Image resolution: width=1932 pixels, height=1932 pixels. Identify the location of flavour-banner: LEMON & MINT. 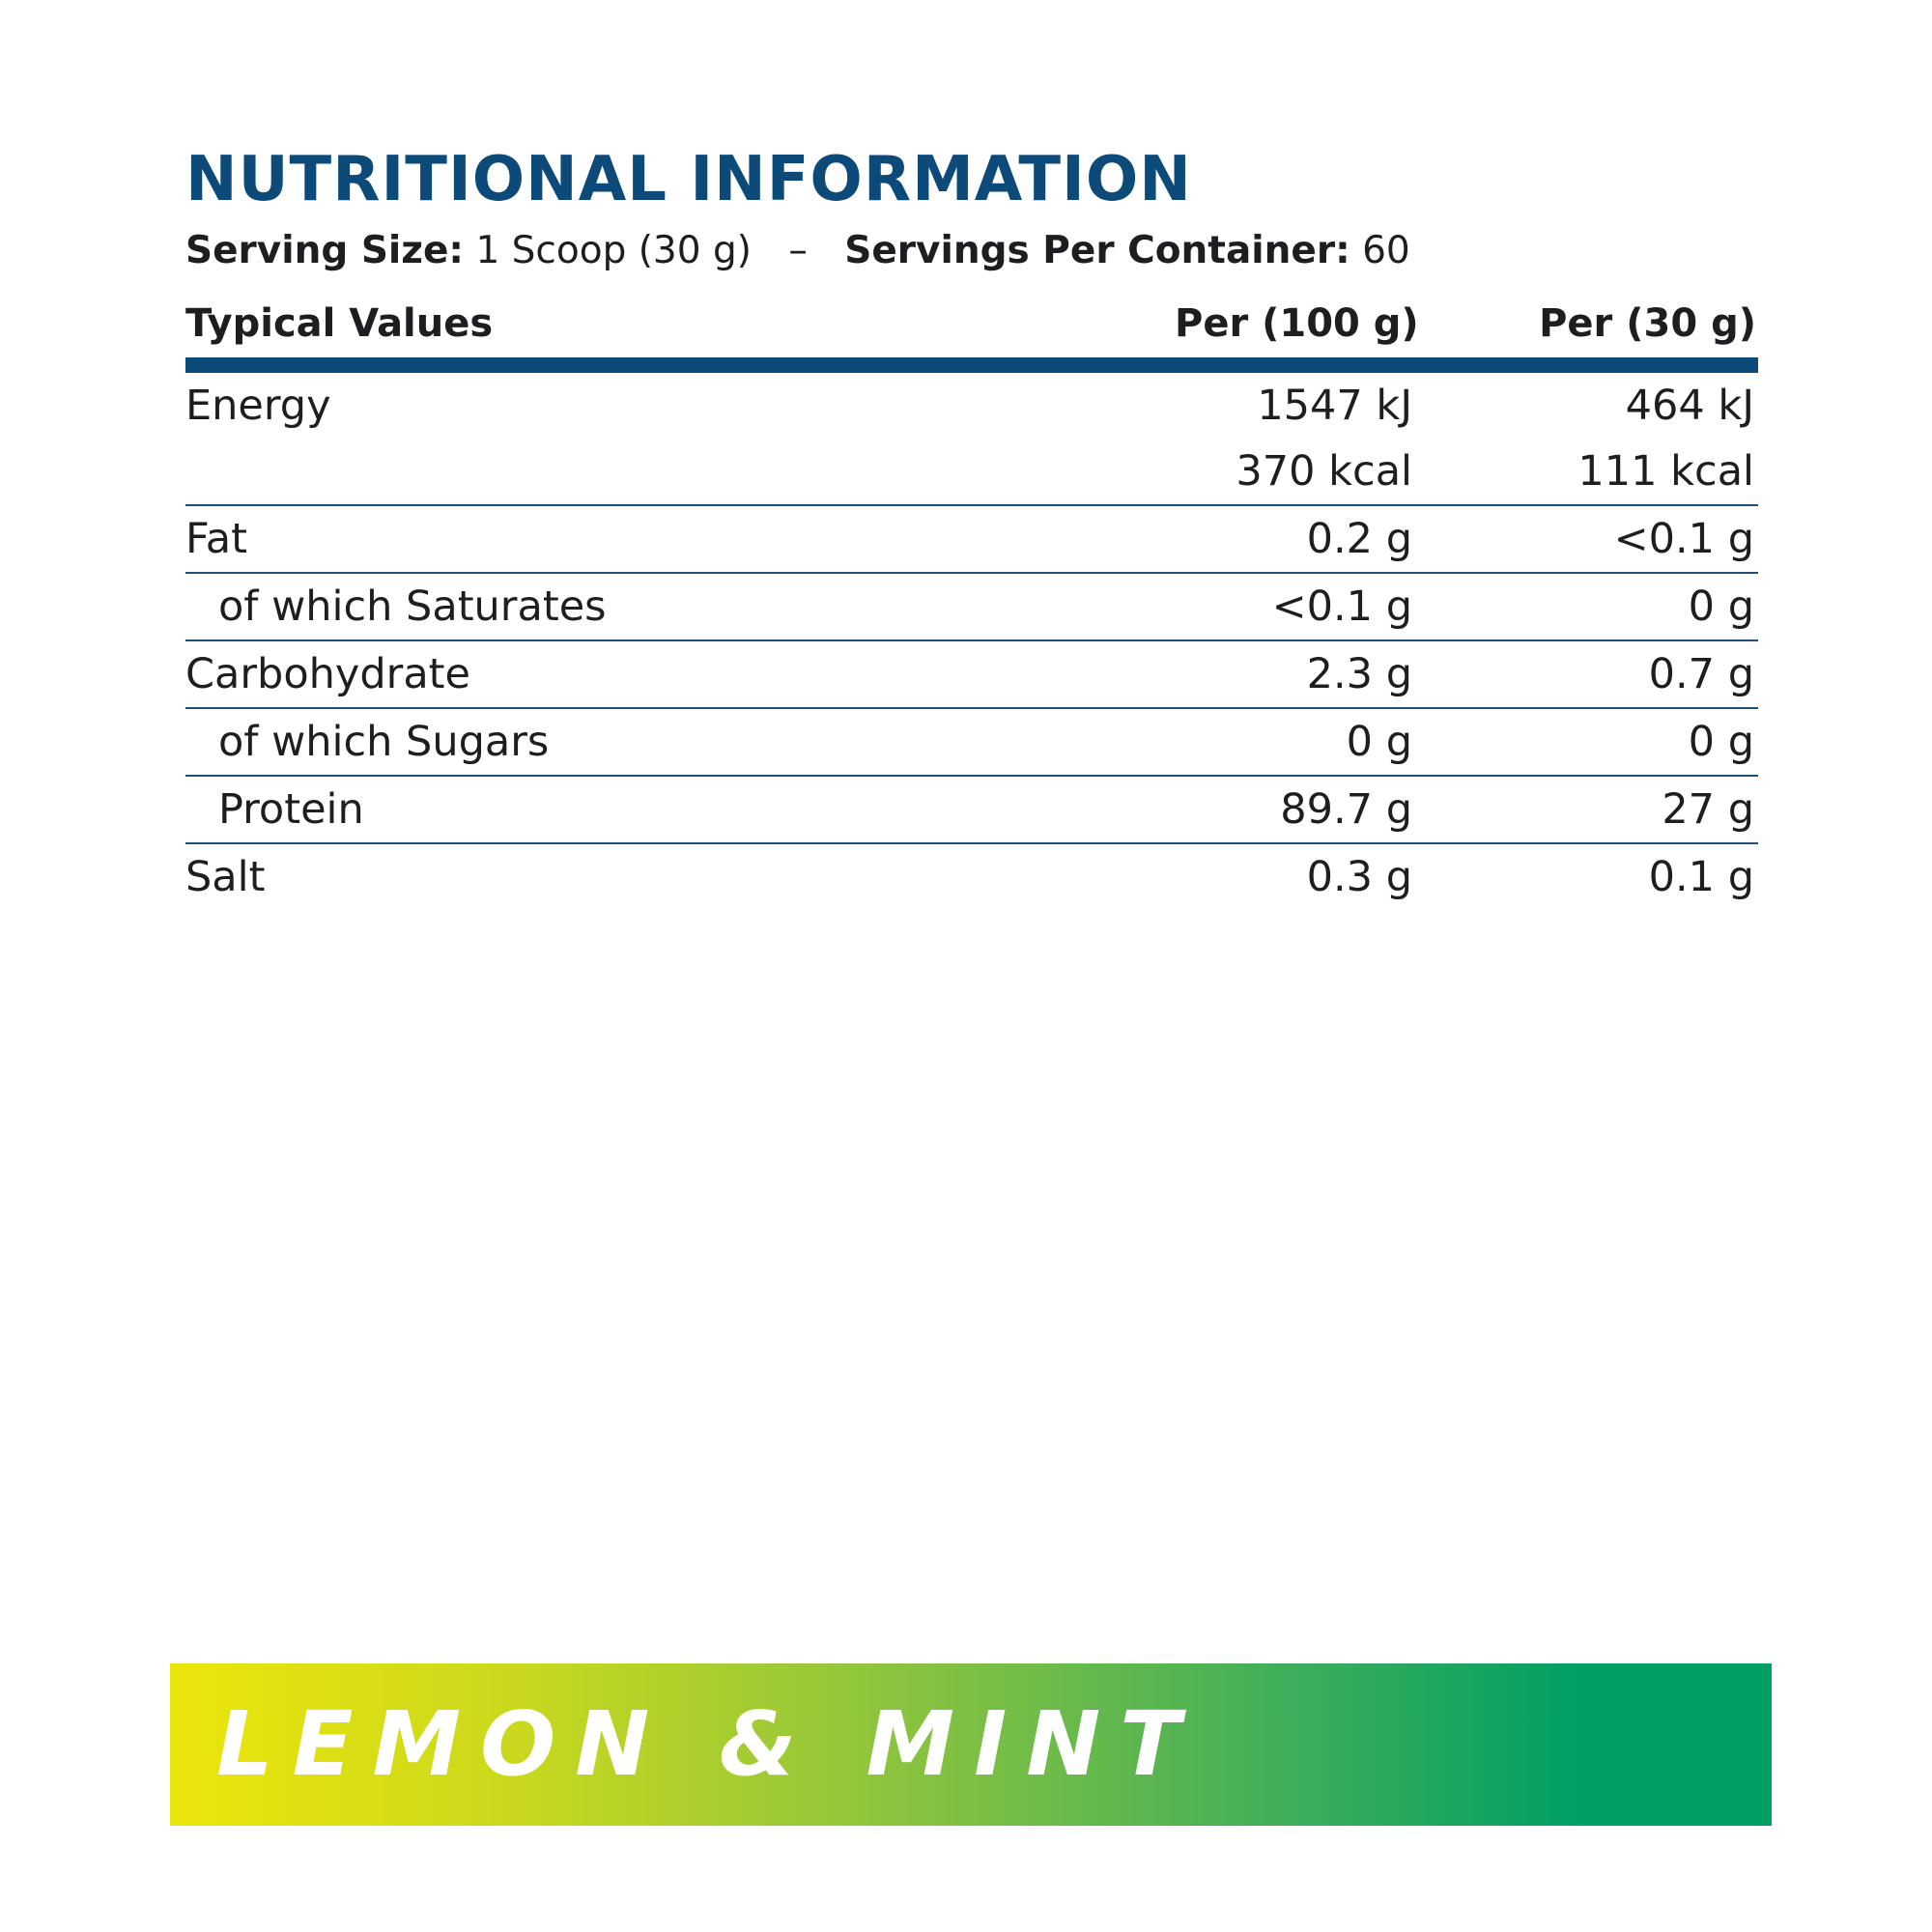
(971, 1744).